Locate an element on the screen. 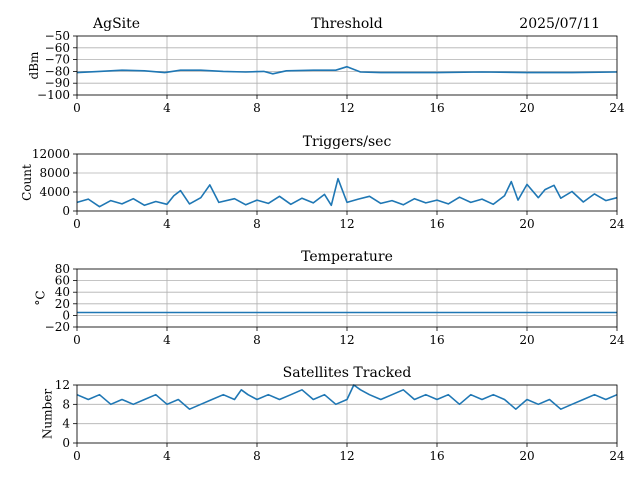 This screenshot has height=480, width=640. y-tick-label: −20 is located at coordinates (57, 327).